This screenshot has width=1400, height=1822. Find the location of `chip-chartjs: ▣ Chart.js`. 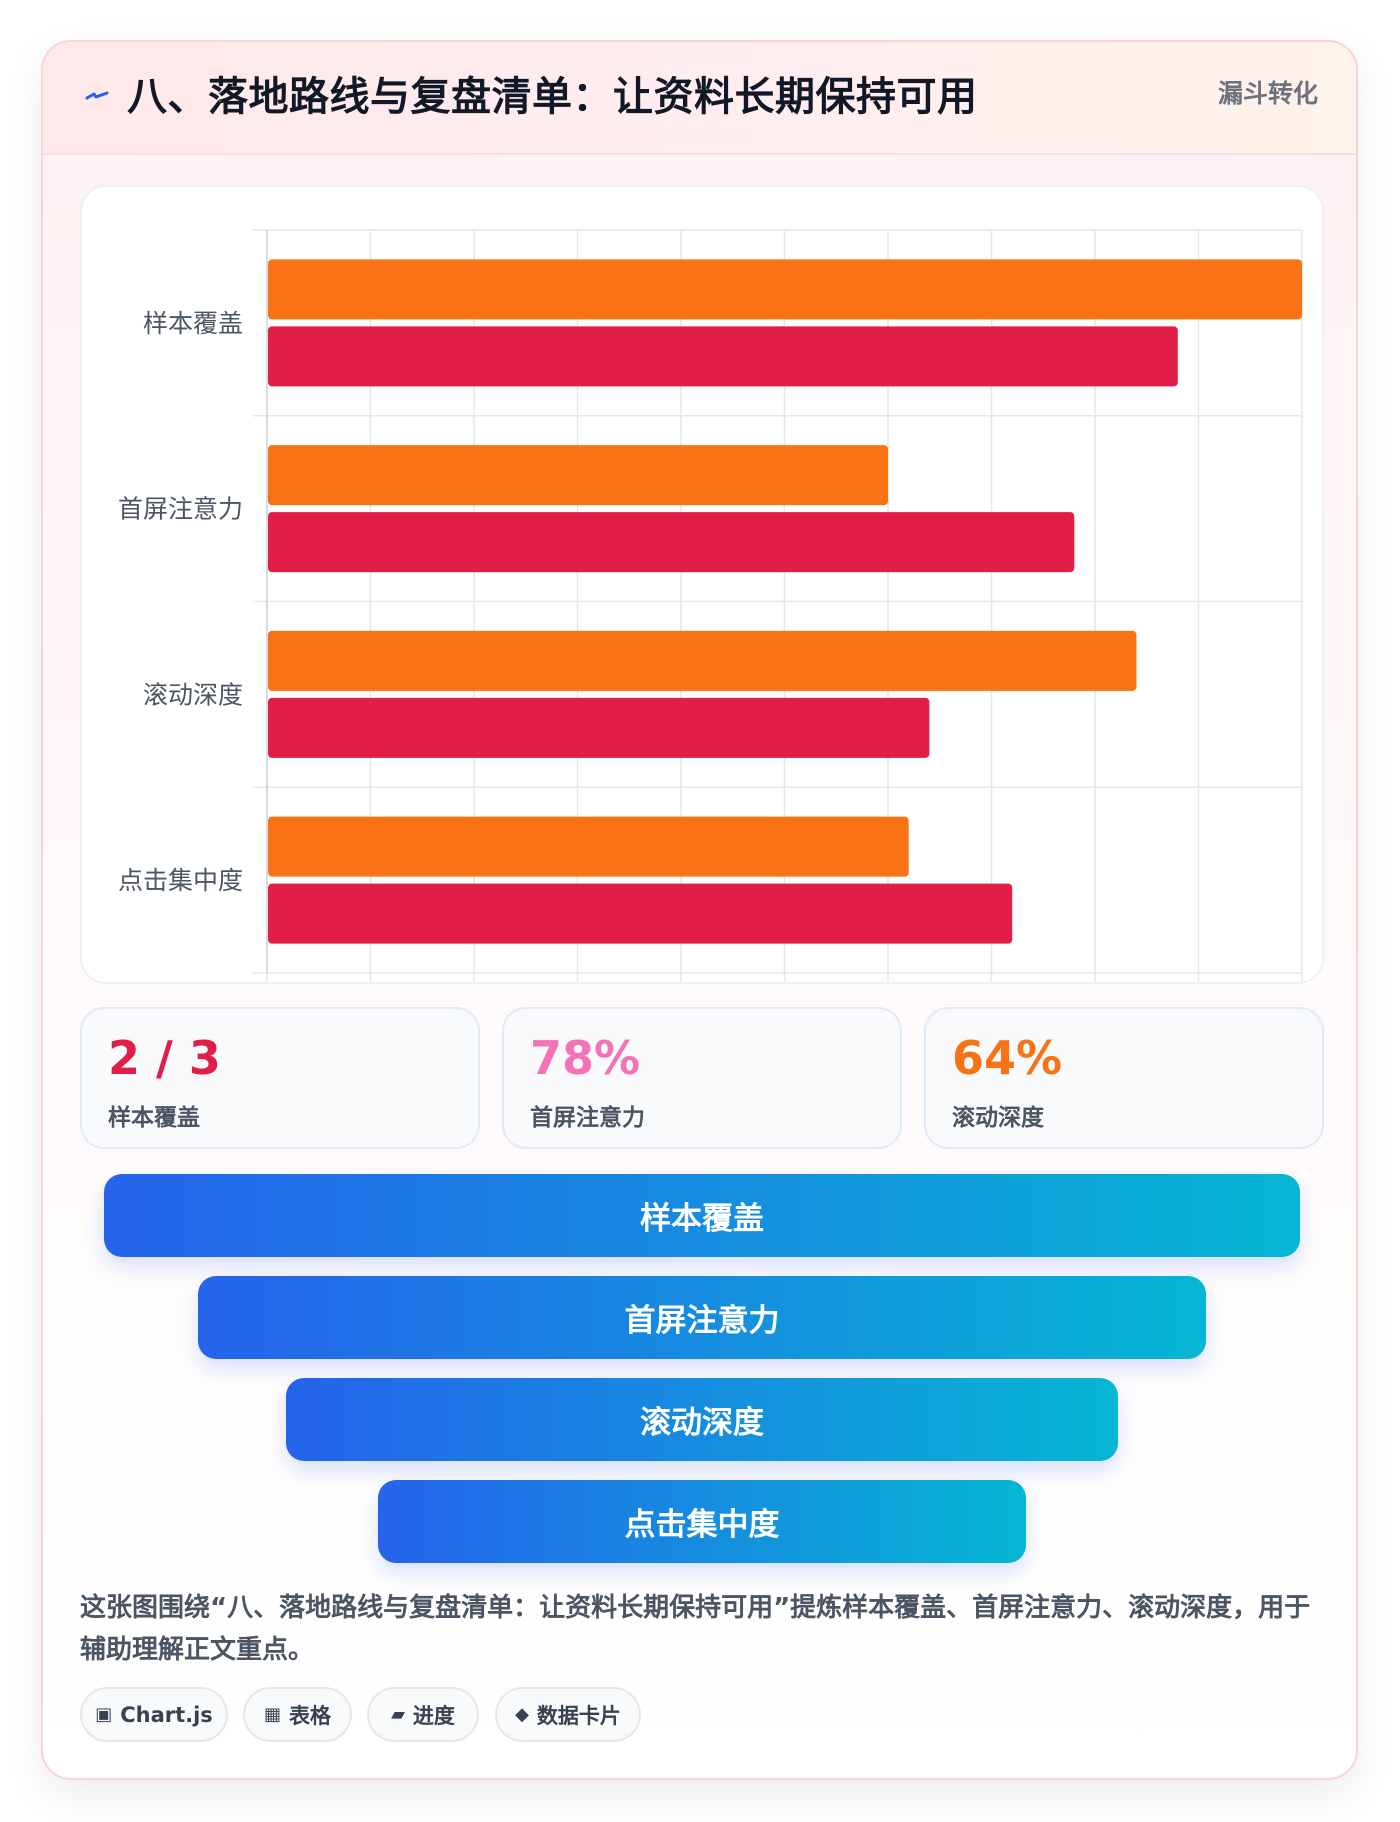

chip-chartjs: ▣ Chart.js is located at coordinates (154, 1714).